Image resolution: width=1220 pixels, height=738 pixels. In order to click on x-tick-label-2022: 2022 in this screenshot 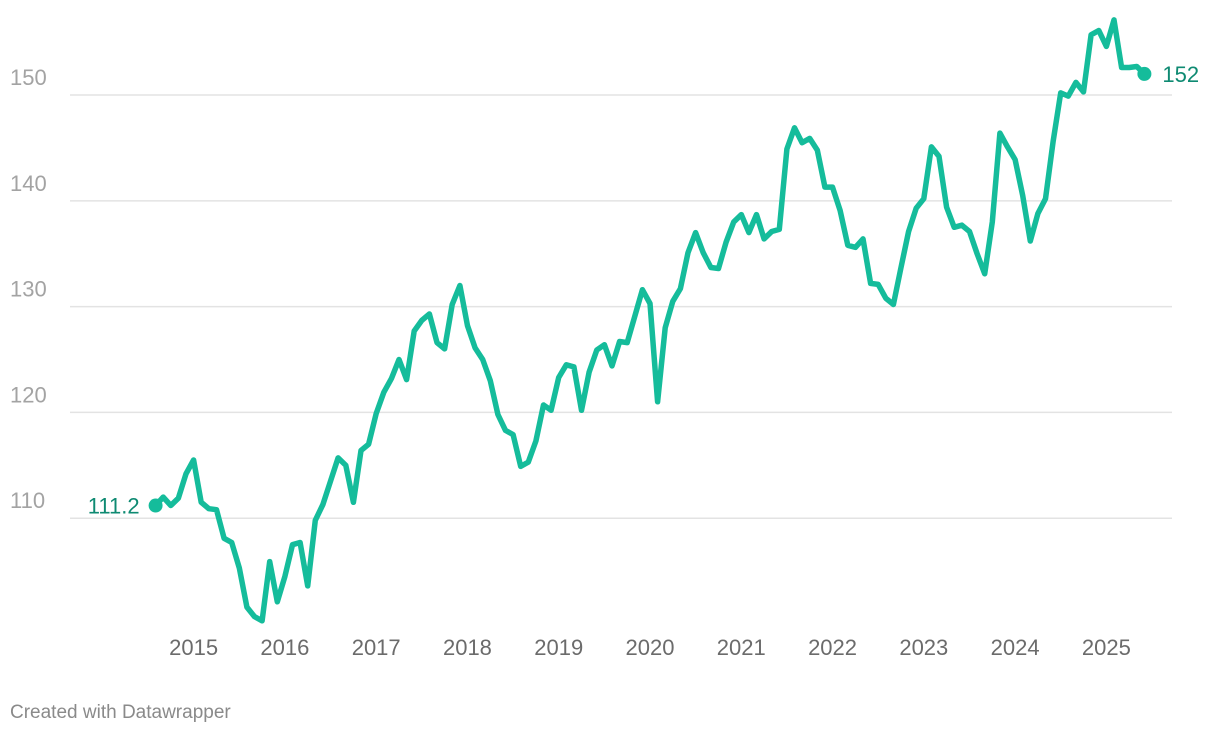, I will do `click(832, 647)`.